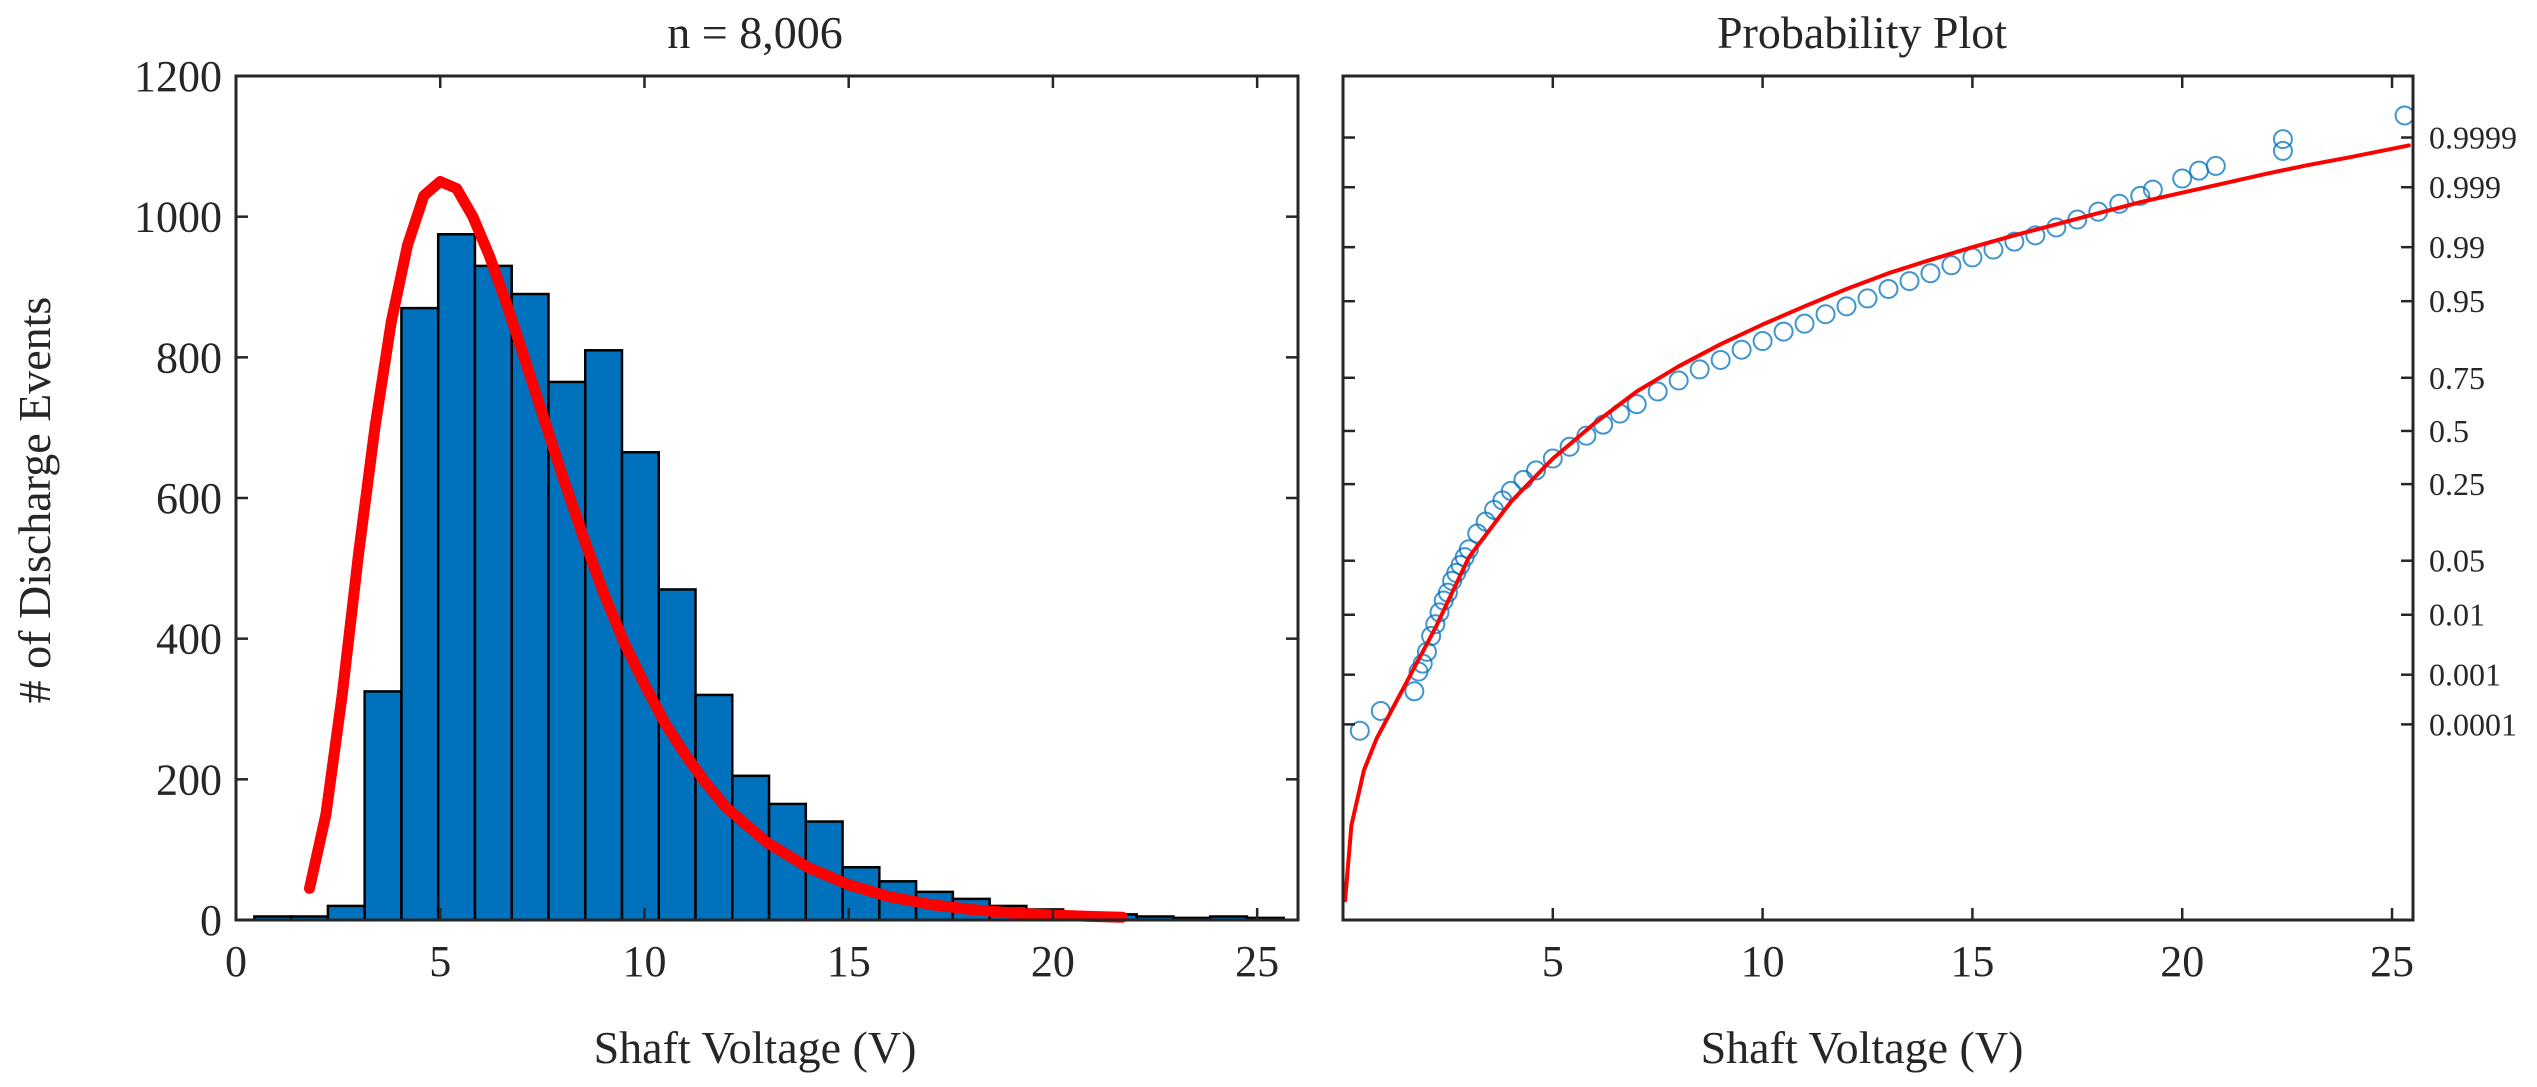 This screenshot has width=2537, height=1087. I want to click on histogram-x-axis-label: Shaft Voltage (V), so click(755, 1047).